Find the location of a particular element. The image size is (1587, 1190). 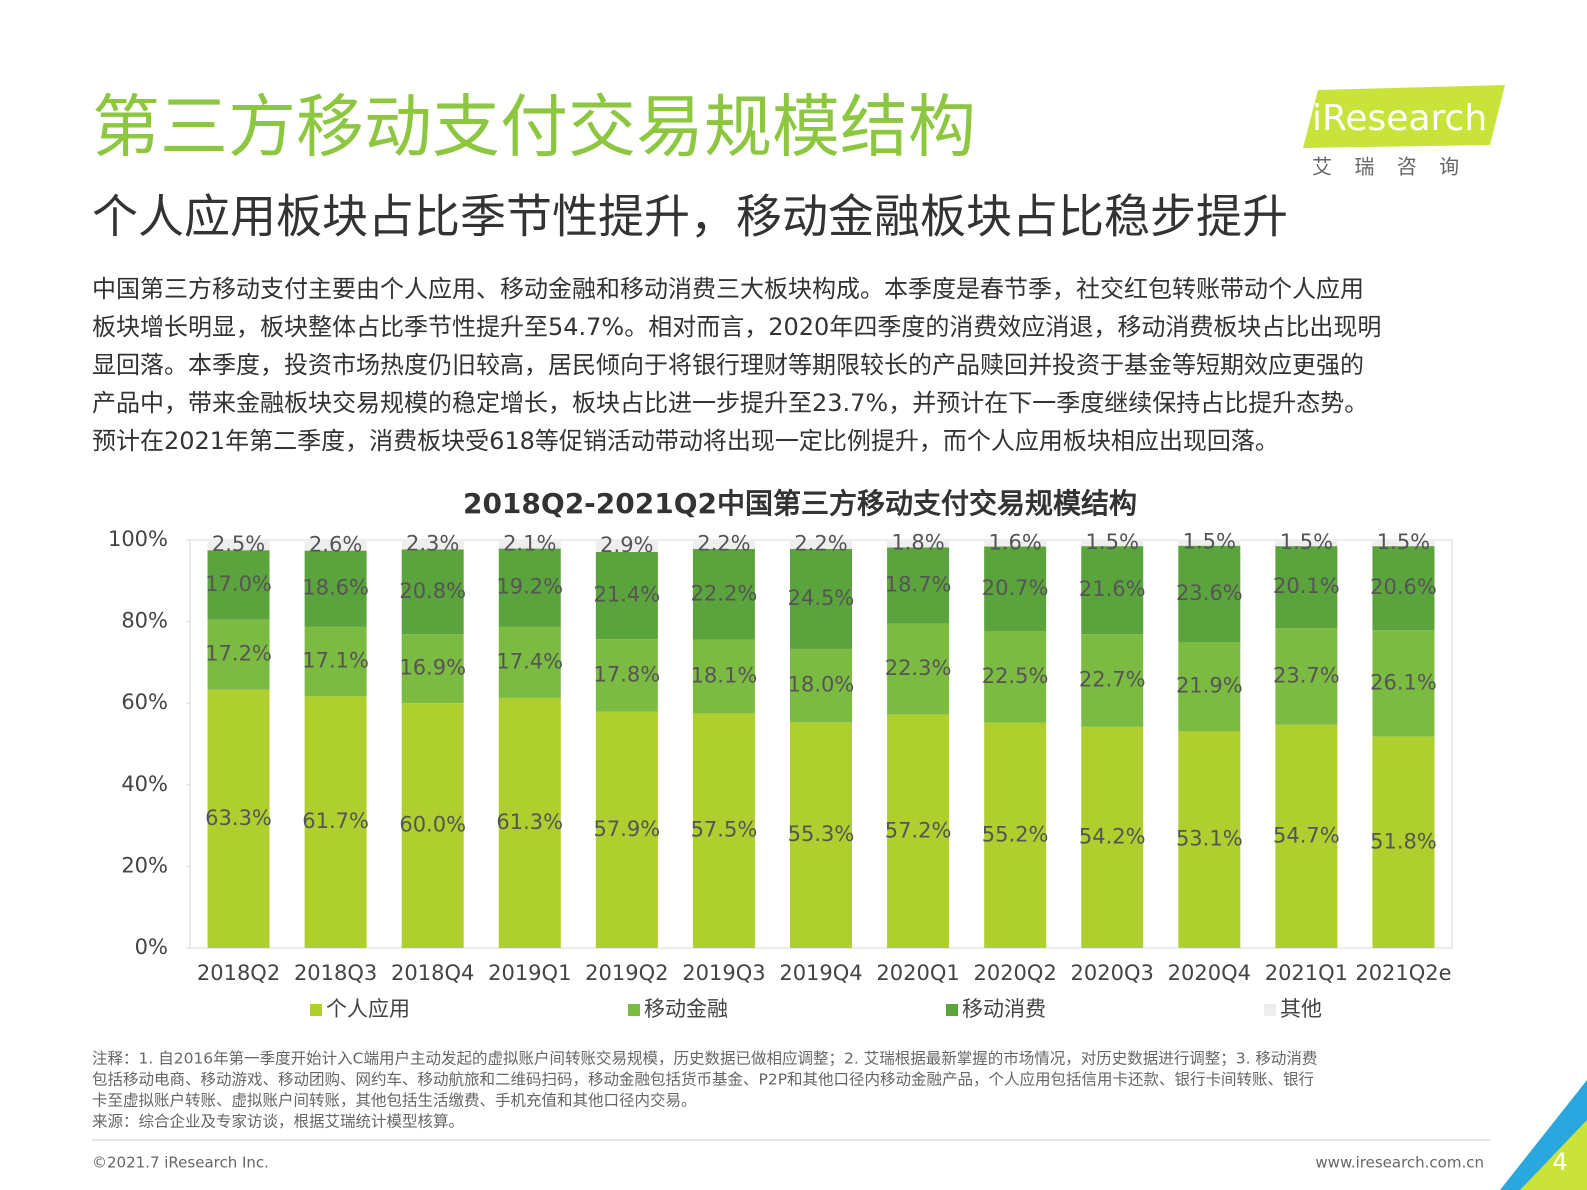

page-title: 第三方移动支付交易规模结构 is located at coordinates (534, 128).